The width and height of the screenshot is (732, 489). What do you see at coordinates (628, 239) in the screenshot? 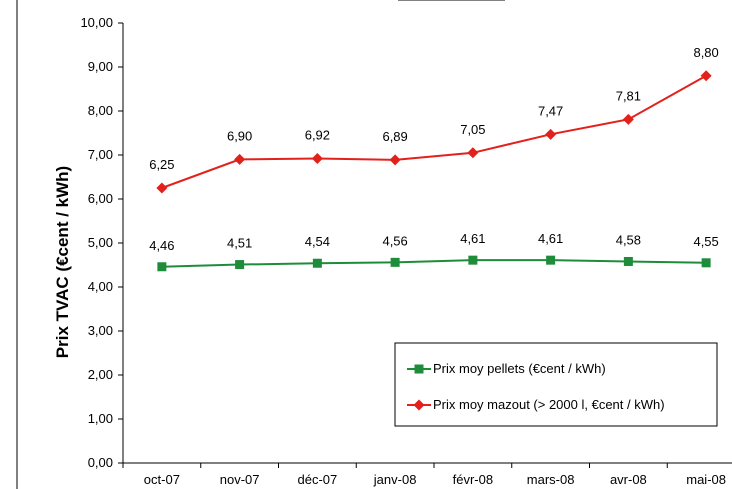
I see `data-label: 4,58` at bounding box center [628, 239].